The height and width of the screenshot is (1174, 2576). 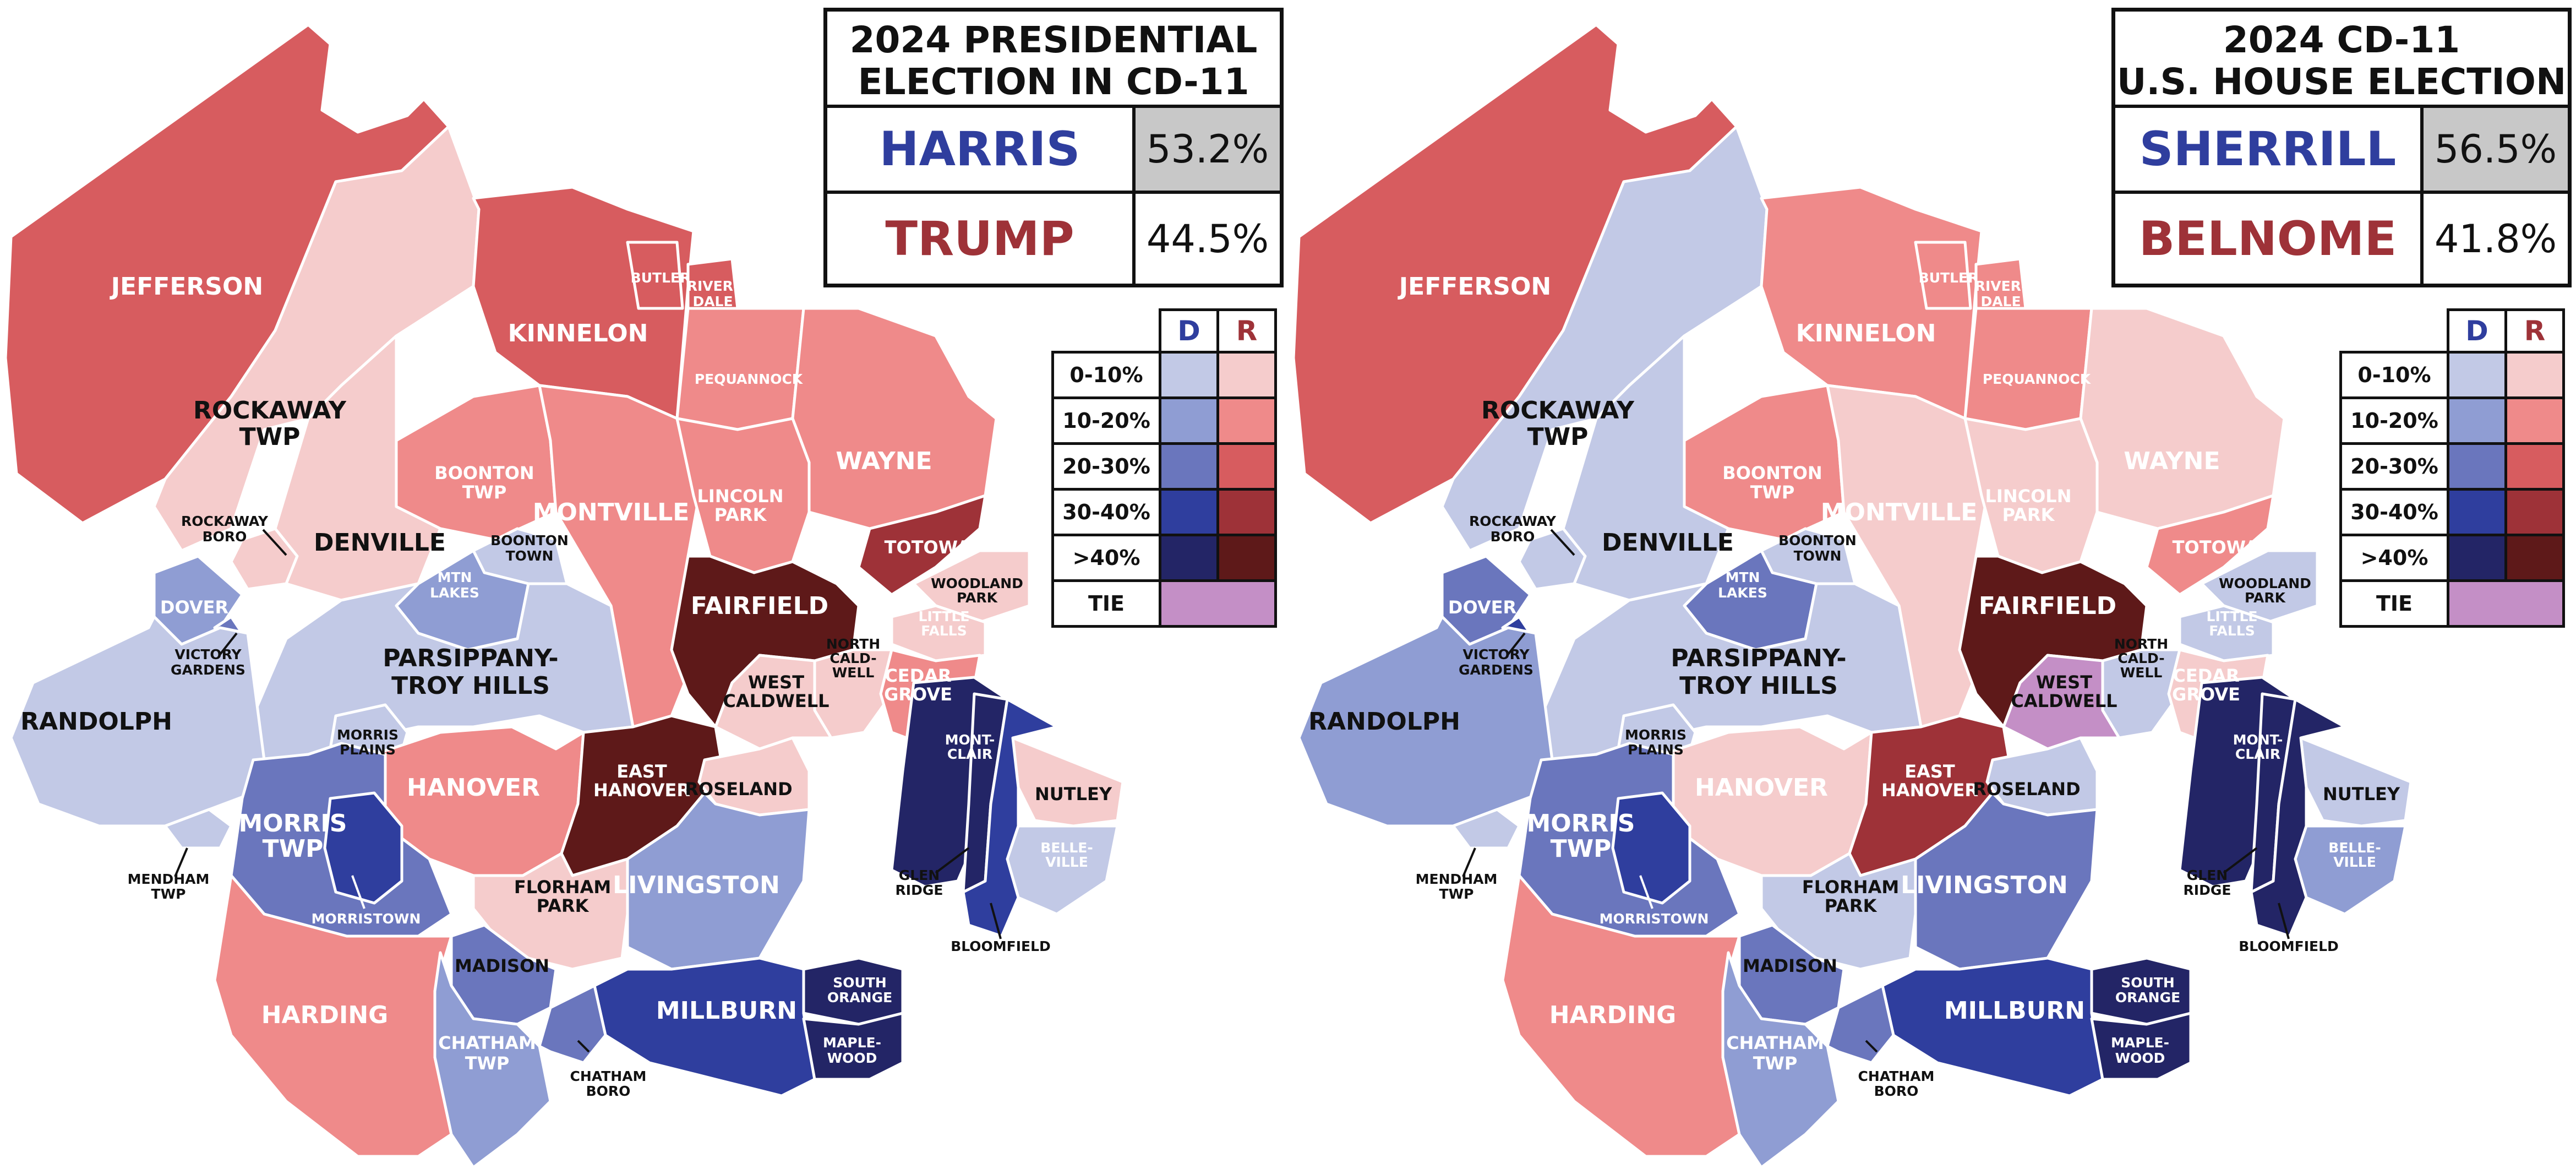 I want to click on map-label-north-caldwell-2: CALD-, so click(x=2140, y=658).